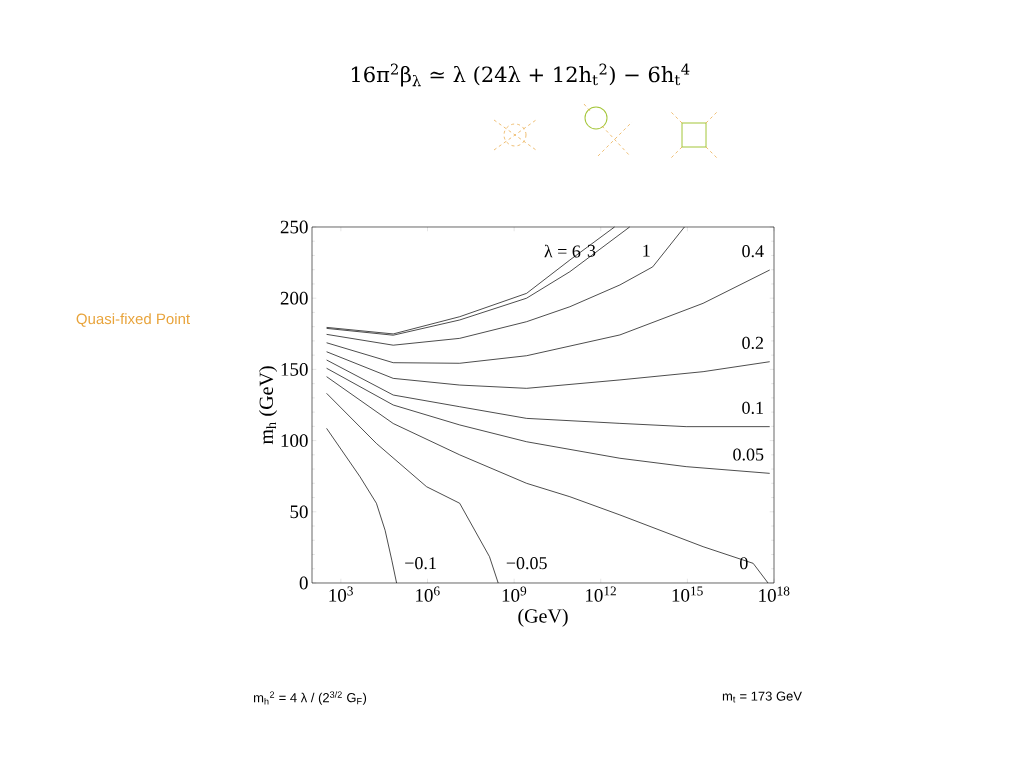  I want to click on text: m$_{h}$$^{2}$ = 4 λ / (2$^{3/2}$ G$_{F}$), so click(310, 698).